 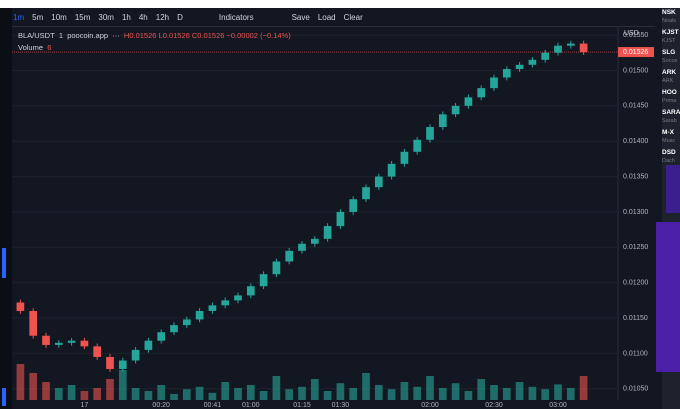 What do you see at coordinates (671, 78) in the screenshot?
I see `watchlist-item: ARK ARK` at bounding box center [671, 78].